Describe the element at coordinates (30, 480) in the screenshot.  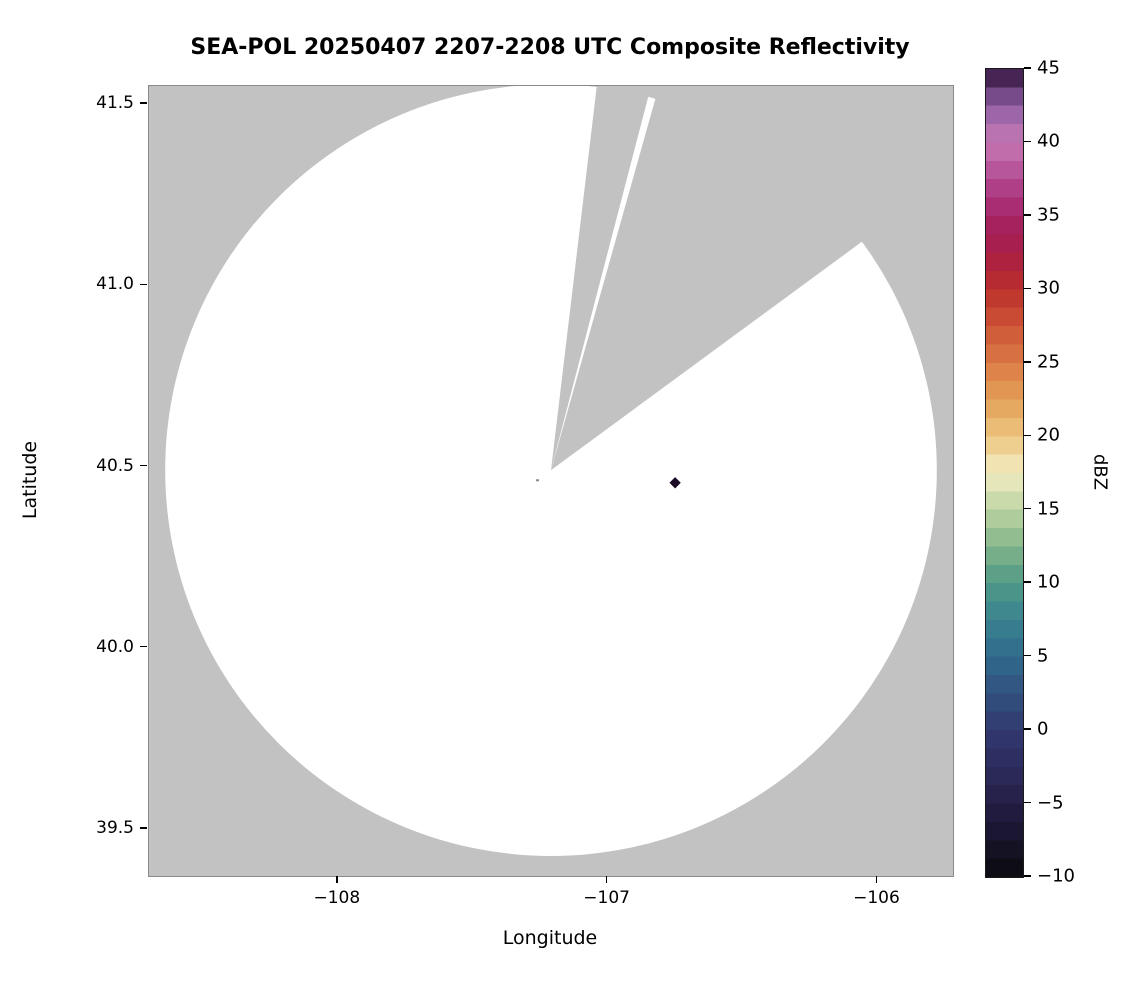
I see `y-axis-label: Latitude` at that location.